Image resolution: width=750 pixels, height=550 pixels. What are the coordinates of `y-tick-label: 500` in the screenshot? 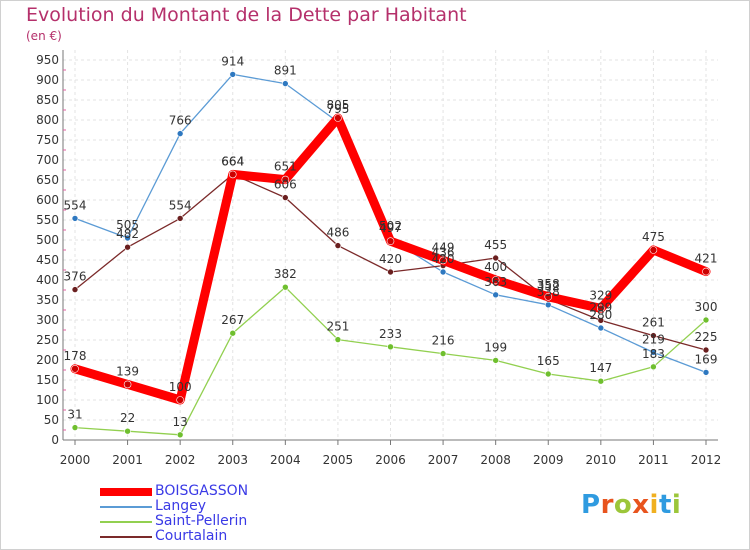 It's located at (47, 240).